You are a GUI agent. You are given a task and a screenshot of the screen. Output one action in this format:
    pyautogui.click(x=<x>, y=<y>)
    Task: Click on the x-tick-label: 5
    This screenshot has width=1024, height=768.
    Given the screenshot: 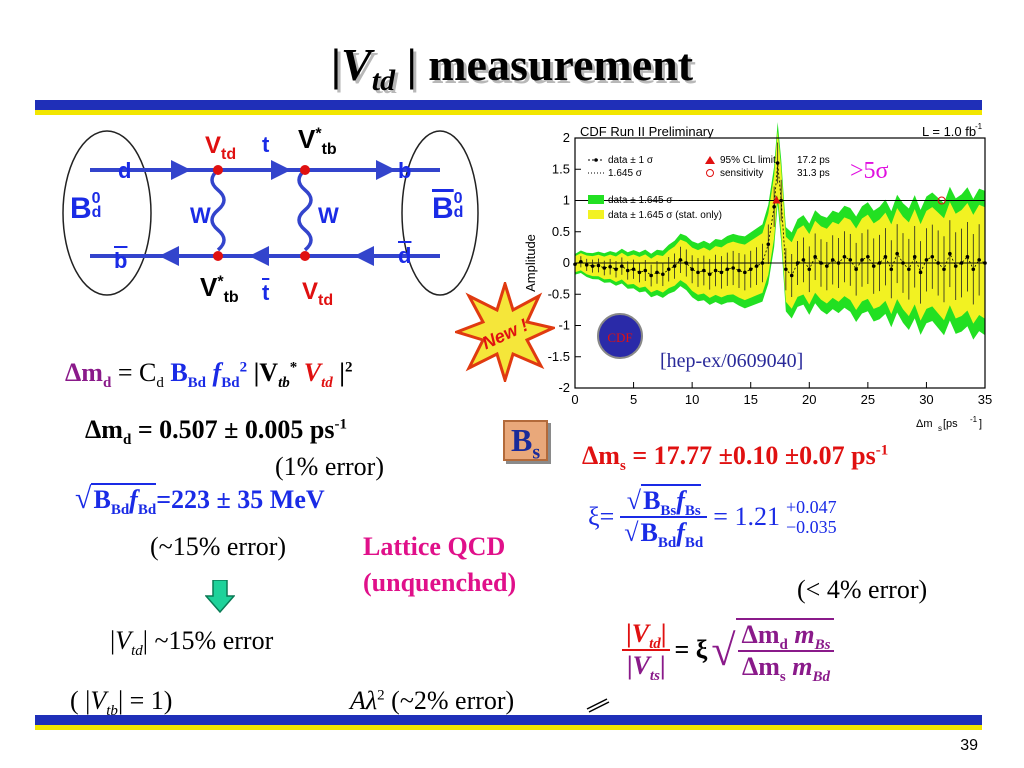 What is the action you would take?
    pyautogui.click(x=633, y=399)
    